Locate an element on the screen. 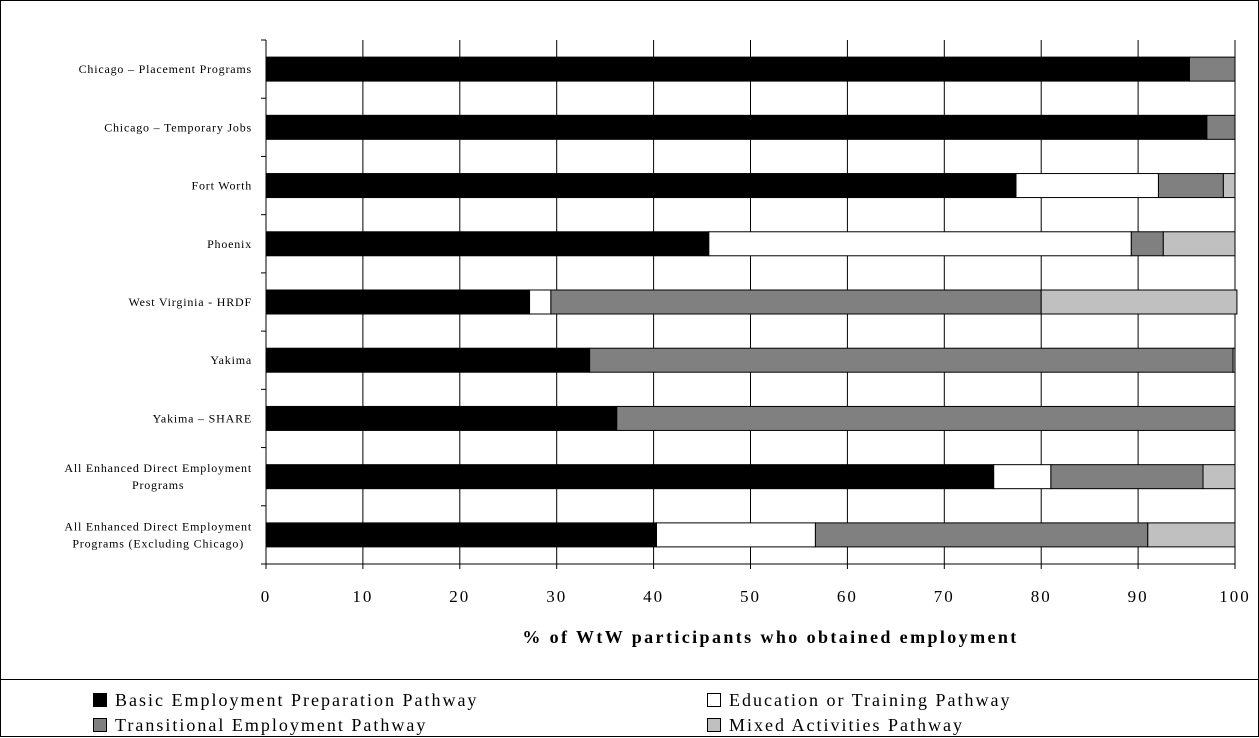 The width and height of the screenshot is (1259, 738). legend-swatch-transitional is located at coordinates (100, 725).